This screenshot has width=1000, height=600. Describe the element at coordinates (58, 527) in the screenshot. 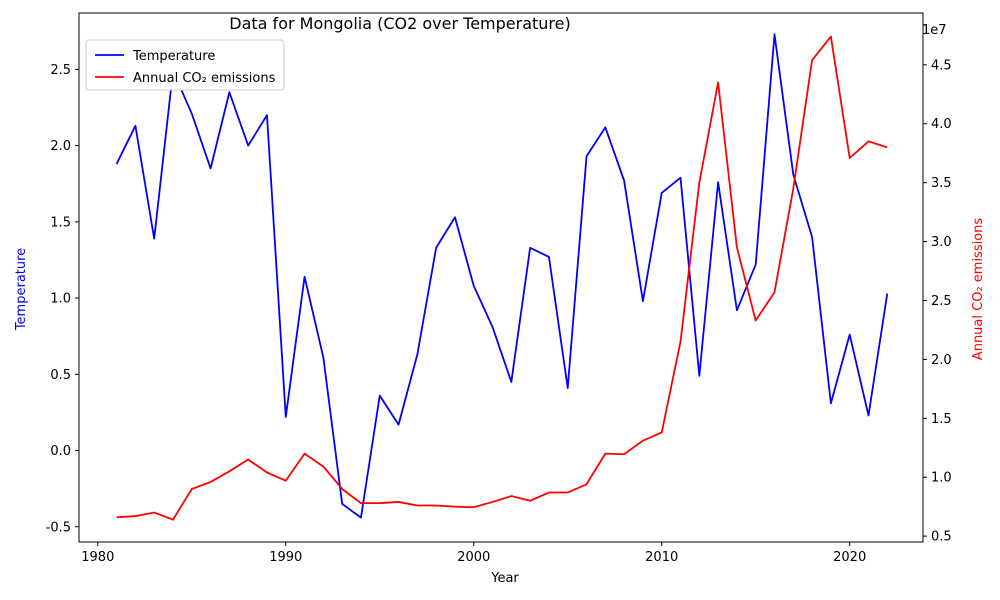

I see `left-y-tick-label: -0.5` at that location.